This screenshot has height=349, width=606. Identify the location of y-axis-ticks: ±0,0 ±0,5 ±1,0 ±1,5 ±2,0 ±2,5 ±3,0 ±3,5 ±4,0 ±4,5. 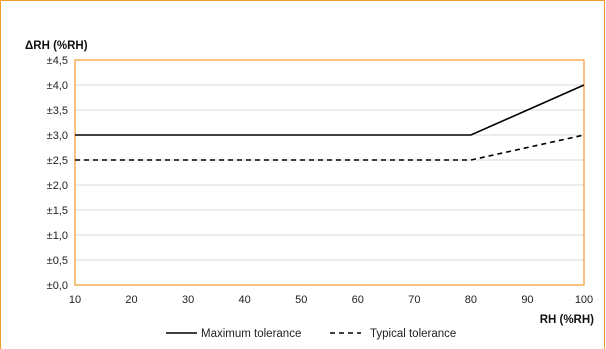
(57, 173).